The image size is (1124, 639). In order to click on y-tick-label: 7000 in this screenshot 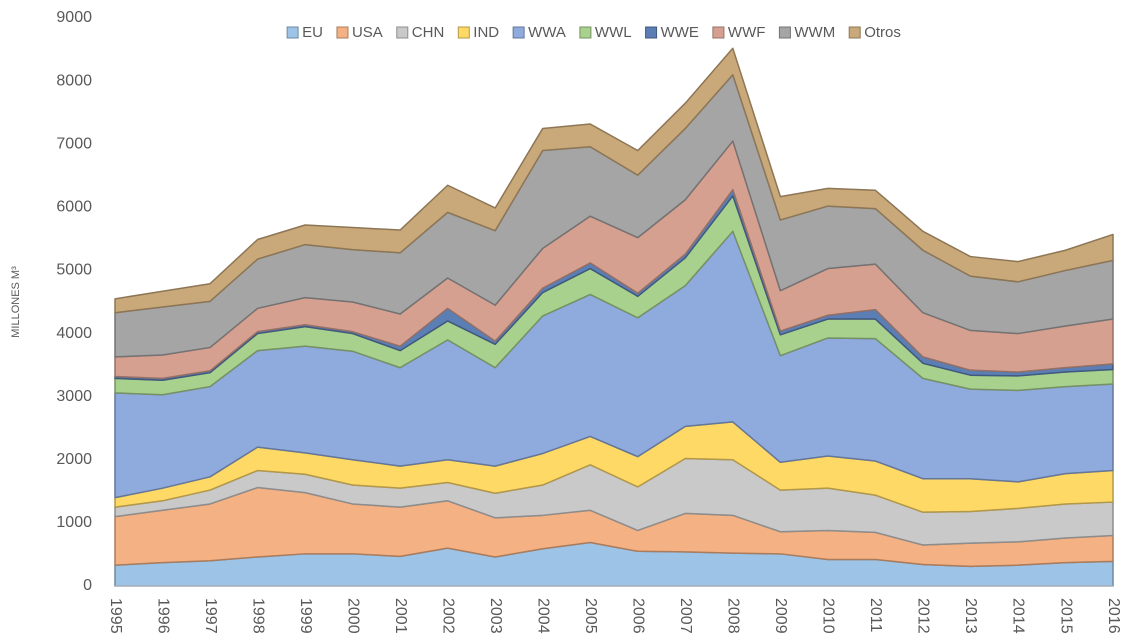, I will do `click(74, 143)`.